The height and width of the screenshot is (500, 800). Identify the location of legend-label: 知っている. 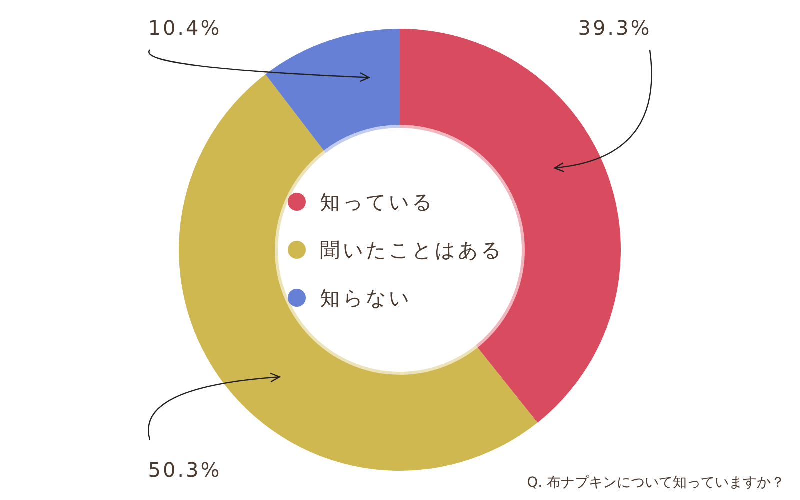
(377, 202).